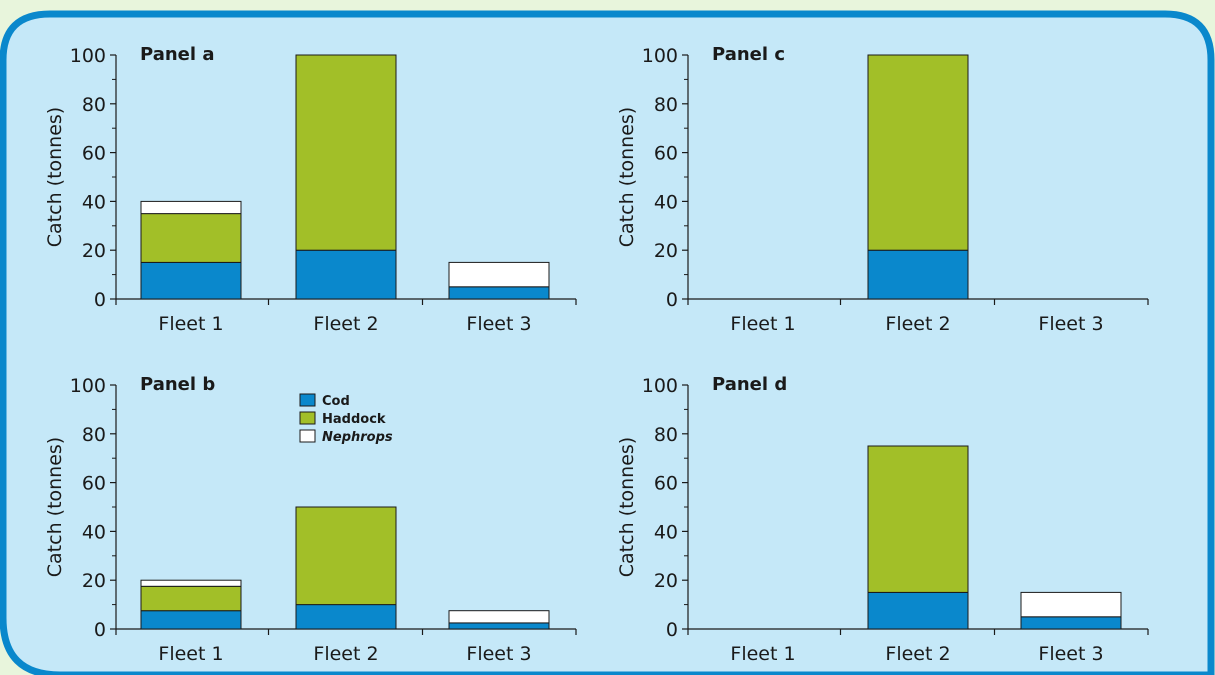 Image resolution: width=1215 pixels, height=675 pixels. I want to click on legend-label-haddock: Haddock, so click(354, 419).